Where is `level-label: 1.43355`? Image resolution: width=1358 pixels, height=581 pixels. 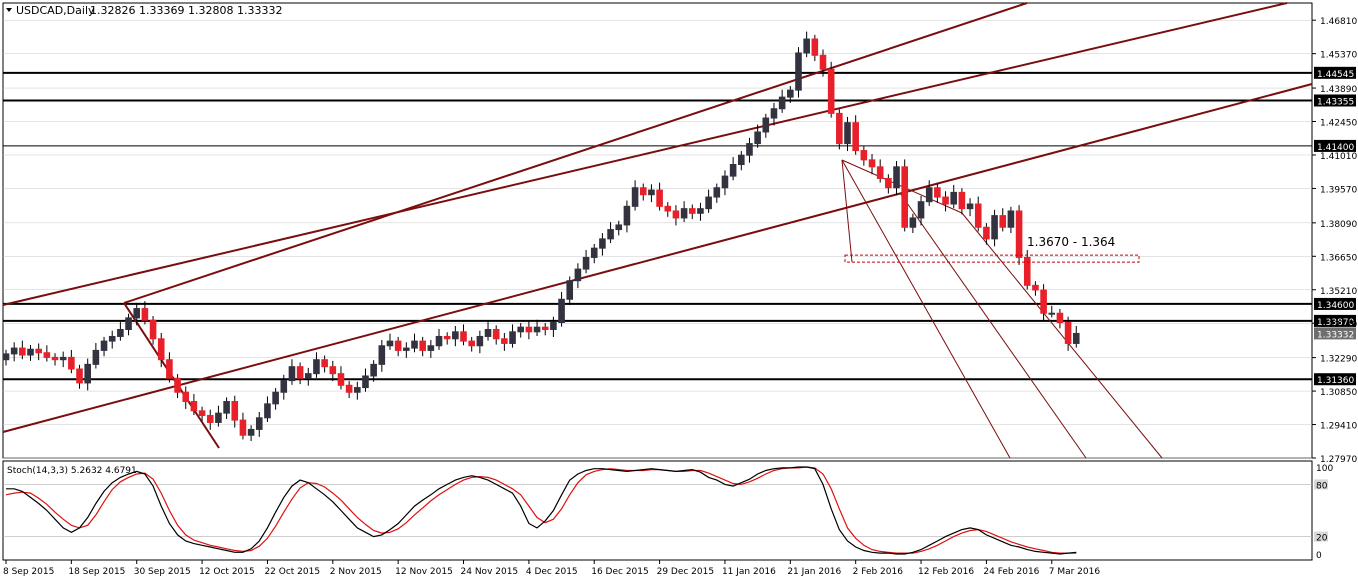
level-label: 1.43355 is located at coordinates (1335, 102).